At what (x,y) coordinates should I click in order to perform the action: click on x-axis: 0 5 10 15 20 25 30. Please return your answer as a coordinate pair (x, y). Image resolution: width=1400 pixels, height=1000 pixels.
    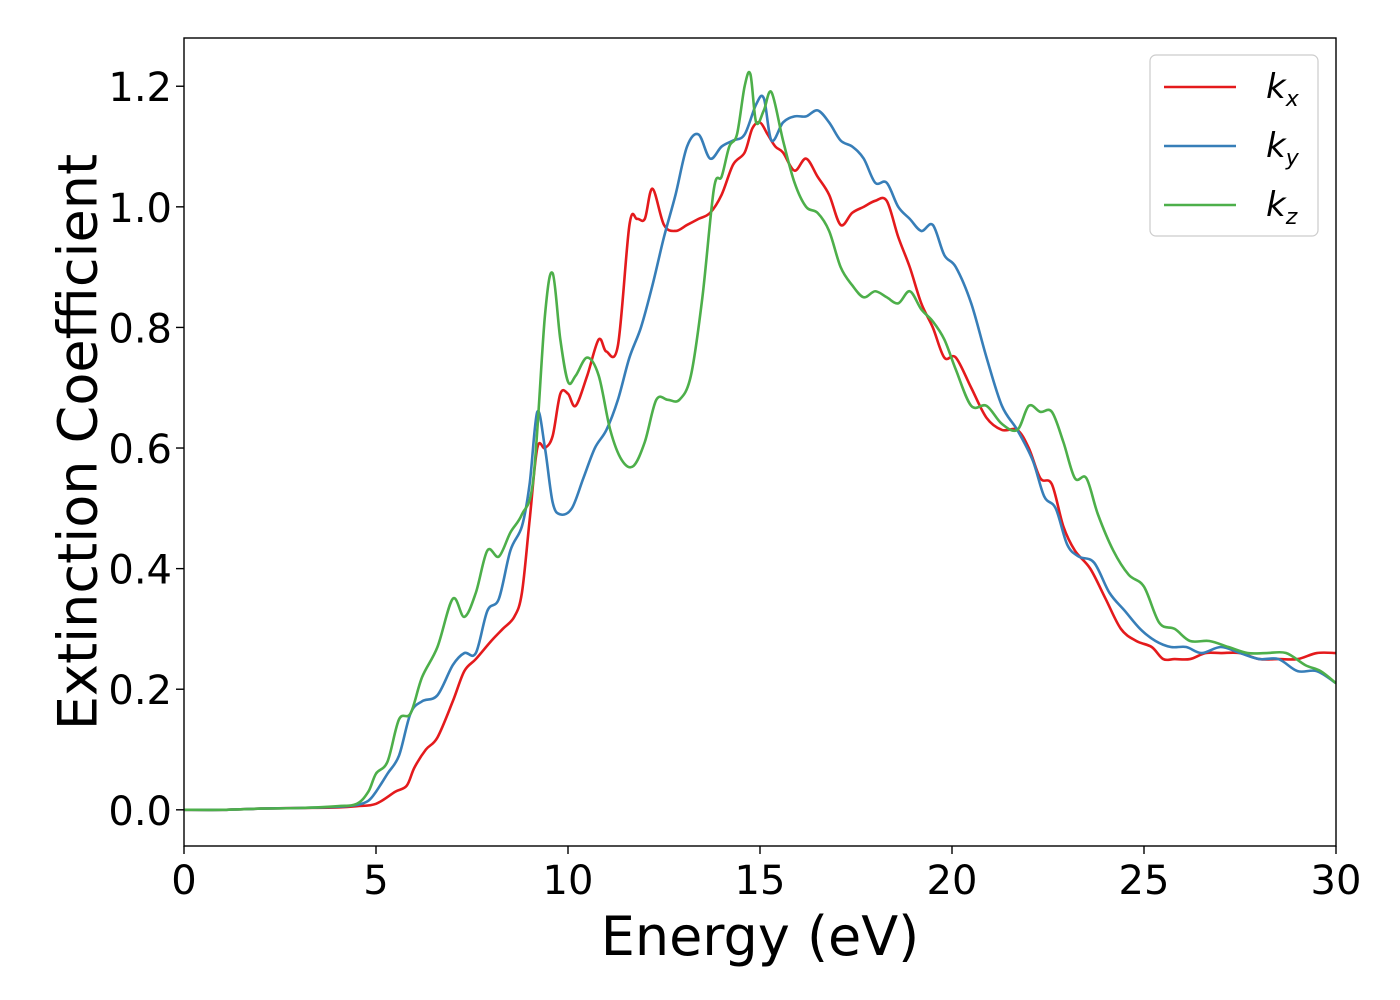
    Looking at the image, I should click on (766, 875).